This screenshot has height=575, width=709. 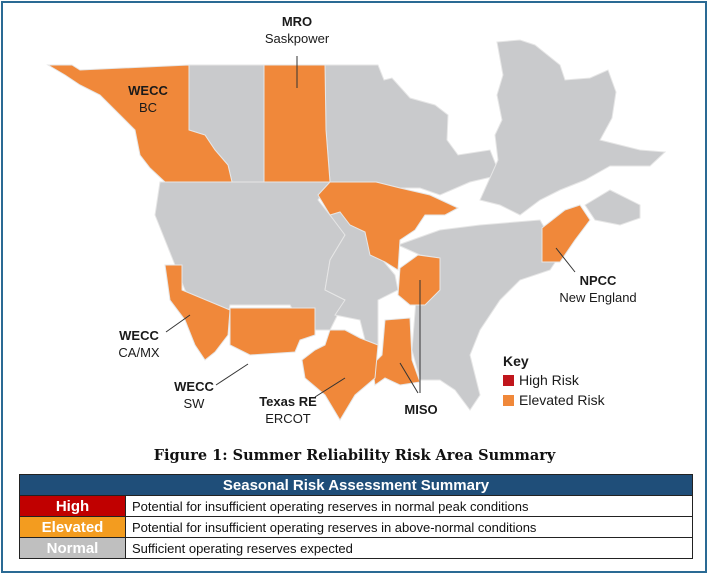 I want to click on label-texas-re-area: ERCOT, so click(x=288, y=418).